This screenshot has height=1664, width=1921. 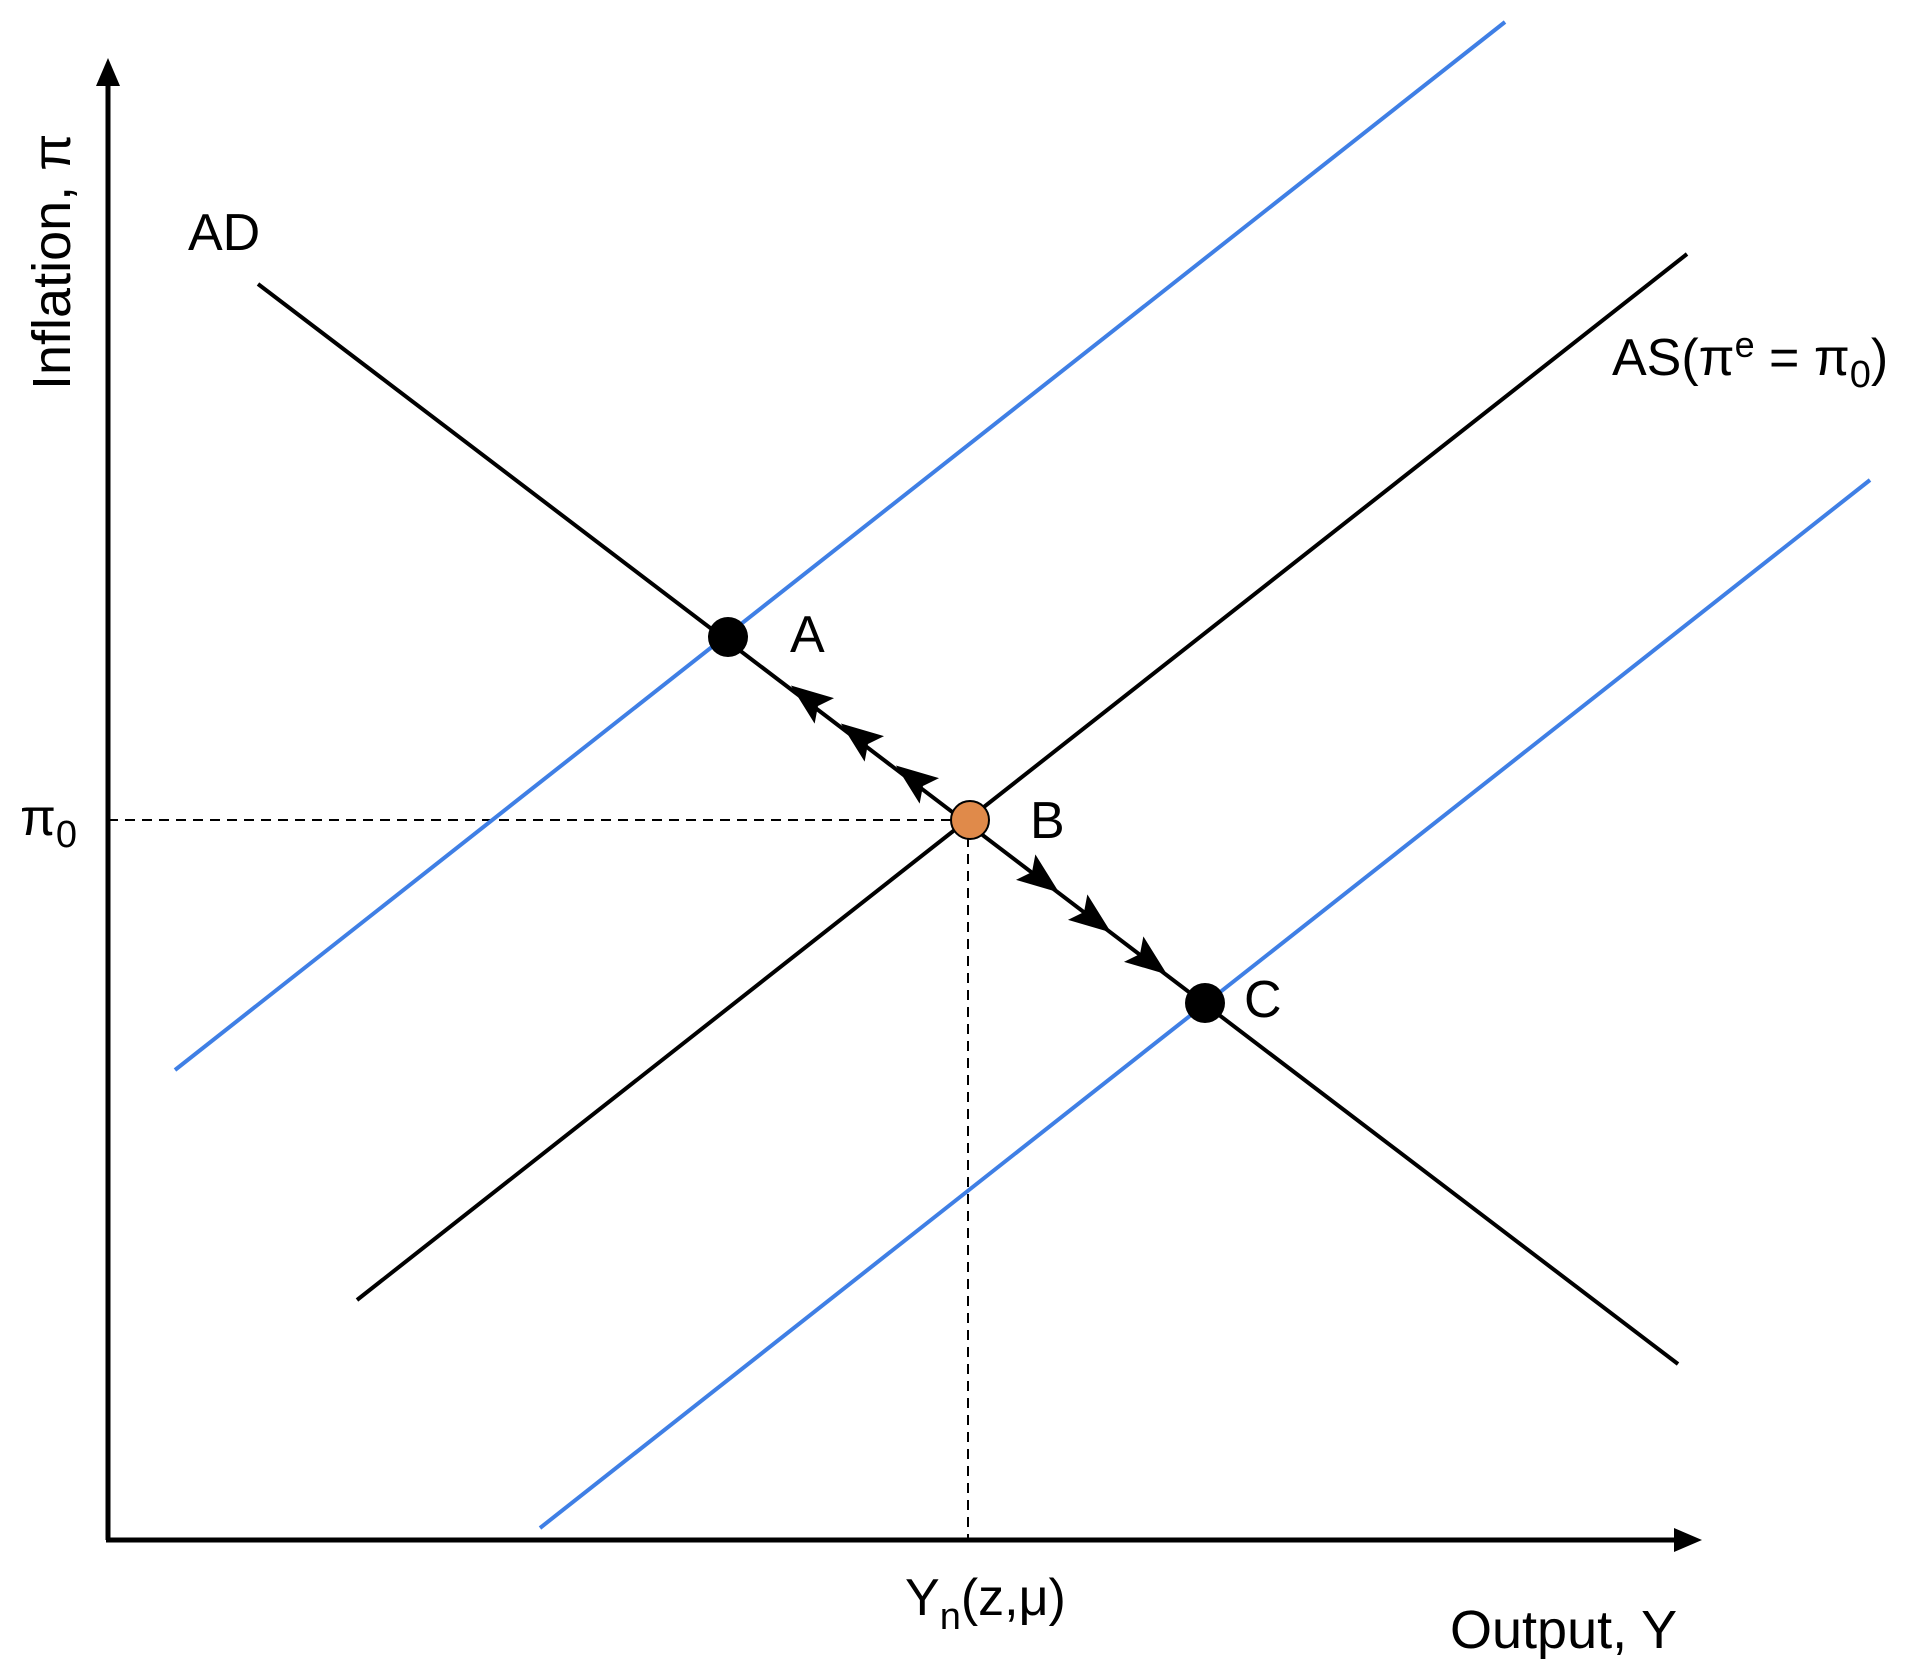 What do you see at coordinates (1263, 1000) in the screenshot?
I see `point-c-label: C` at bounding box center [1263, 1000].